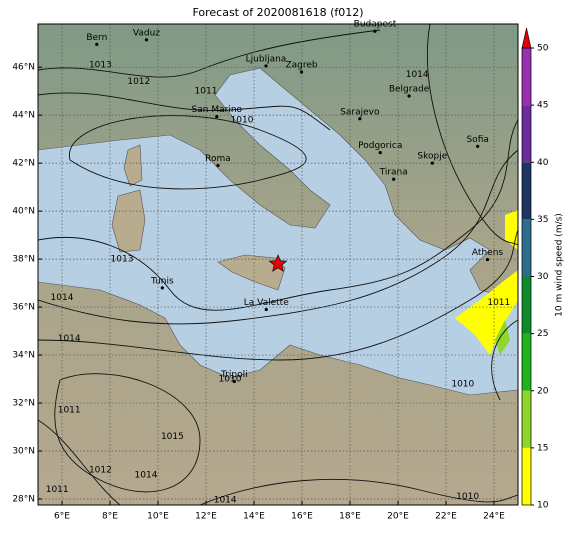 The width and height of the screenshot is (576, 533). I want to click on sardinia, so click(128, 221).